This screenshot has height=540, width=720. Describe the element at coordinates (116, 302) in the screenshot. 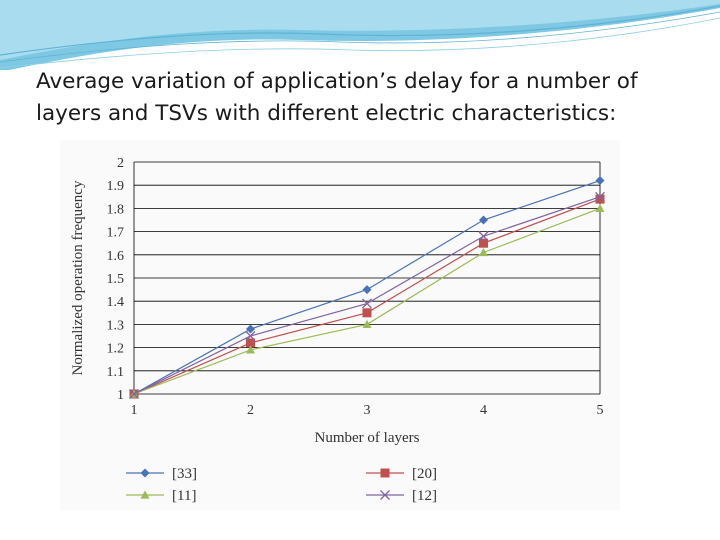

I see `y-tick-label: 1.4` at that location.